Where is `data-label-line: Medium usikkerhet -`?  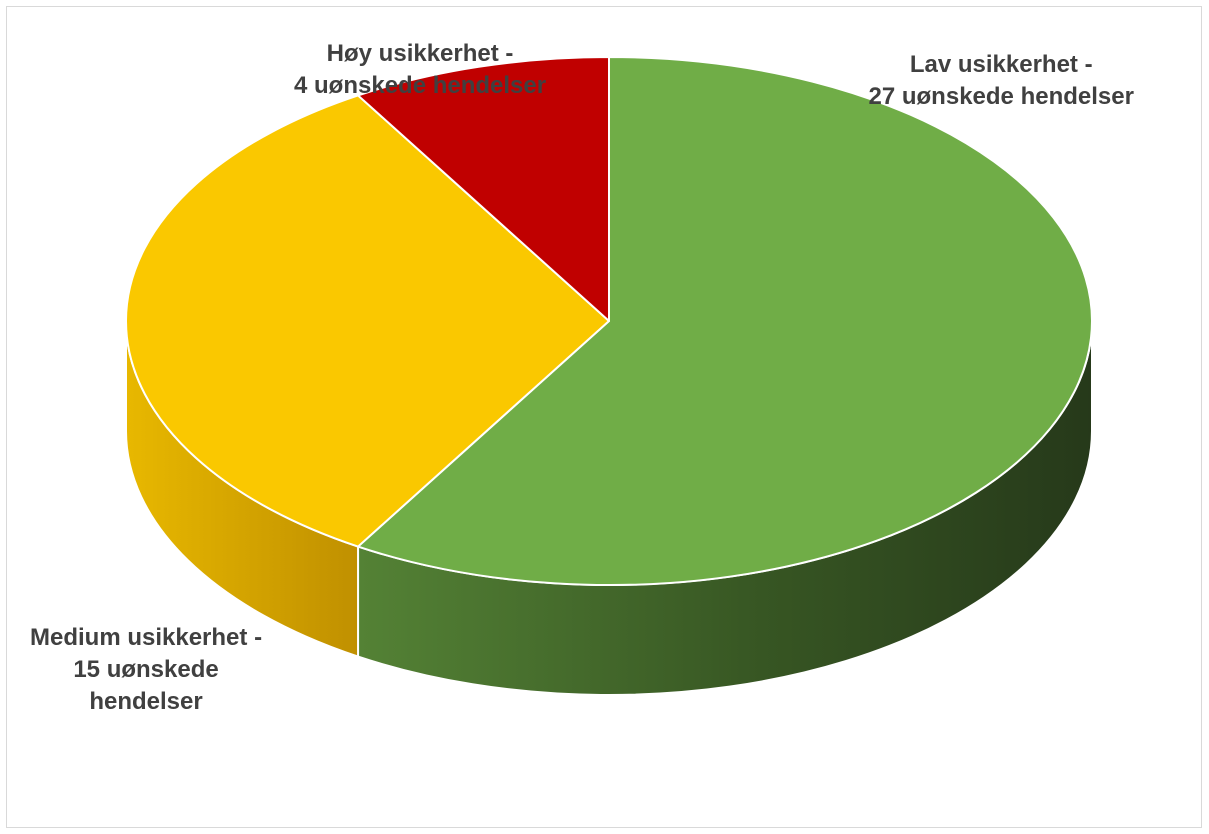
data-label-line: Medium usikkerhet - is located at coordinates (146, 638).